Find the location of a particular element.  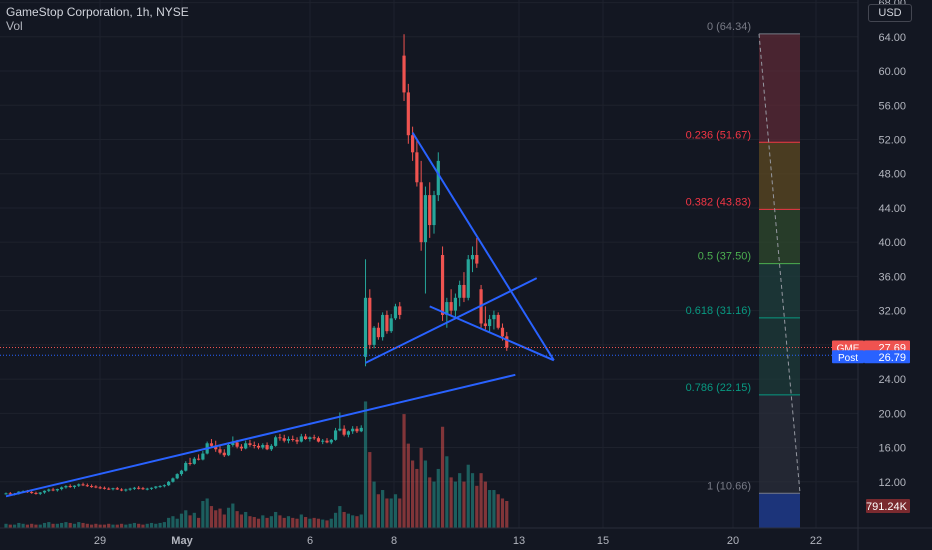

post-price-tag-value-bg is located at coordinates (887, 357).